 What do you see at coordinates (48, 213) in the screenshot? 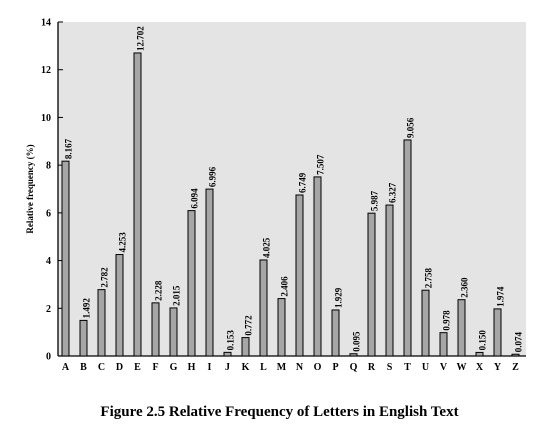
I see `y-tick-label: 6` at bounding box center [48, 213].